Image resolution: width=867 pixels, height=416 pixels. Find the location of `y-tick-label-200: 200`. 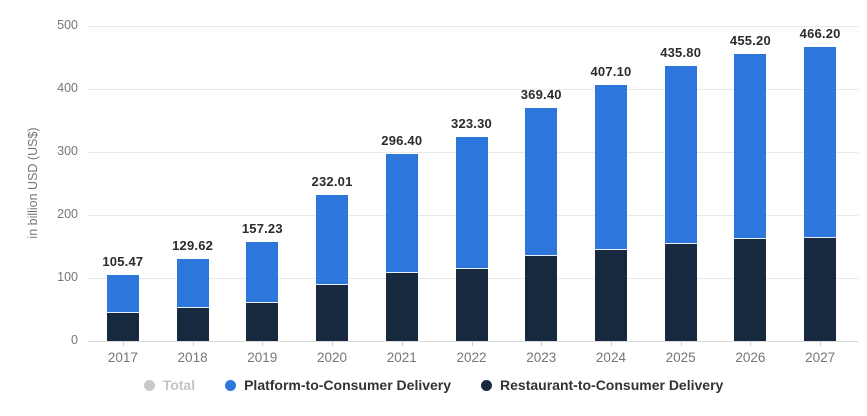

y-tick-label-200: 200 is located at coordinates (67, 214).